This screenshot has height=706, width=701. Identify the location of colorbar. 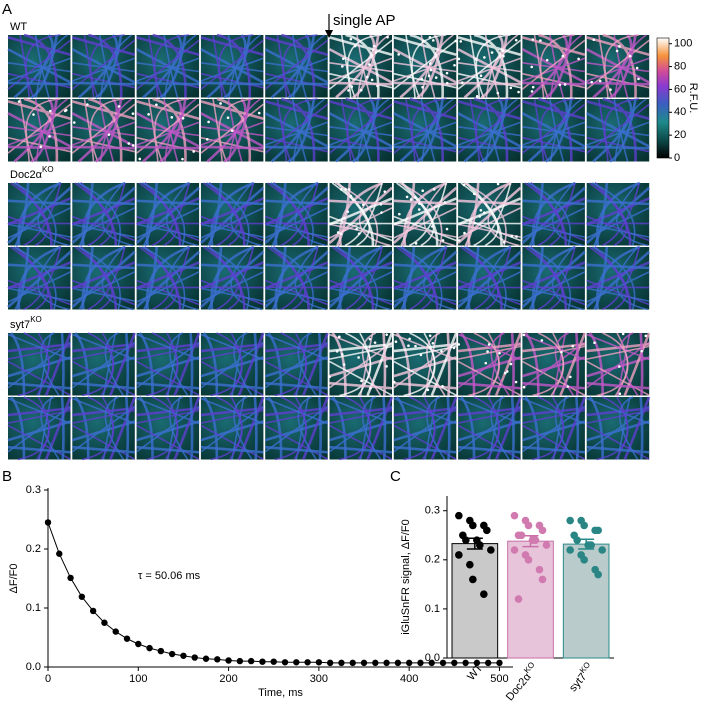
(663, 98).